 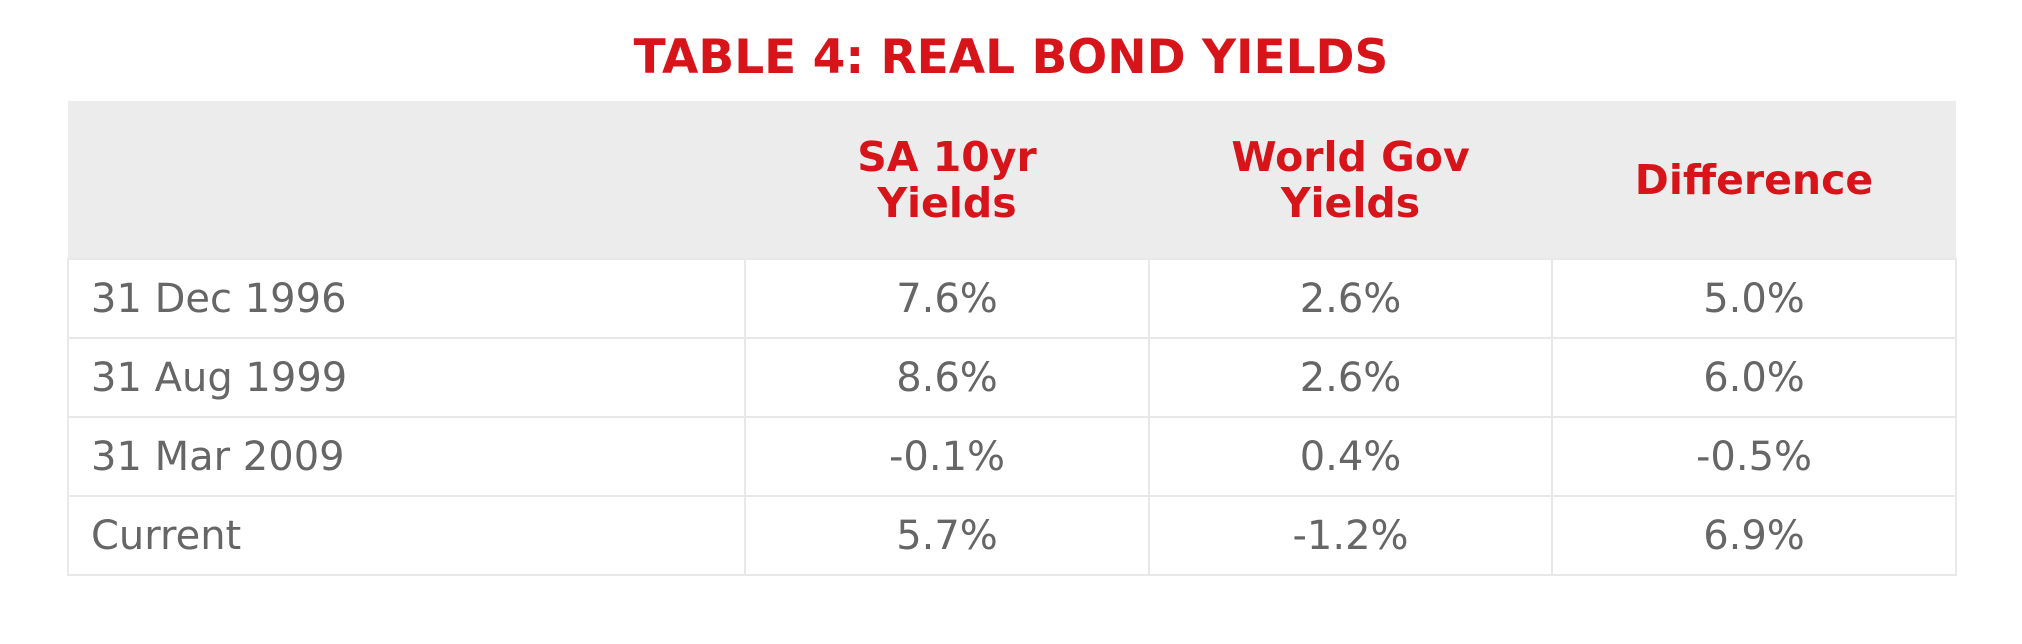 I want to click on header-text: SA 10yr Yields, so click(x=947, y=179).